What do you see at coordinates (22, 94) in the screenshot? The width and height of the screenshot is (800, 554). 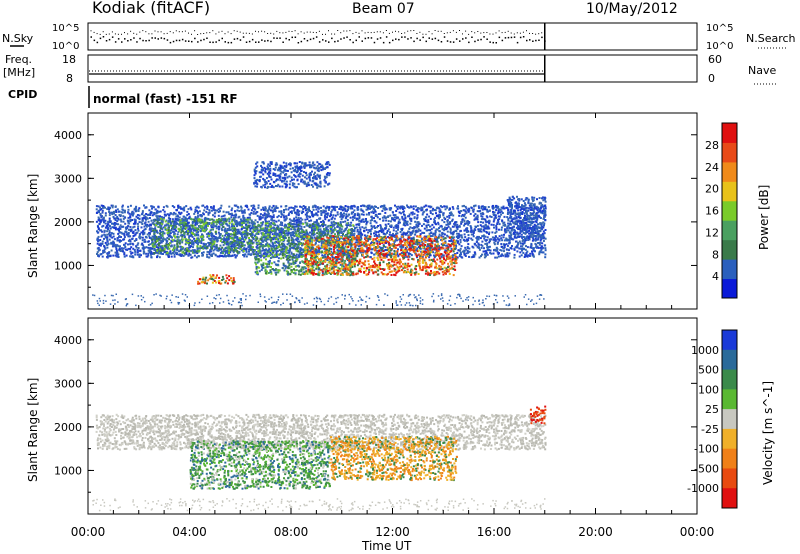 I see `cpid-label: CPID` at bounding box center [22, 94].